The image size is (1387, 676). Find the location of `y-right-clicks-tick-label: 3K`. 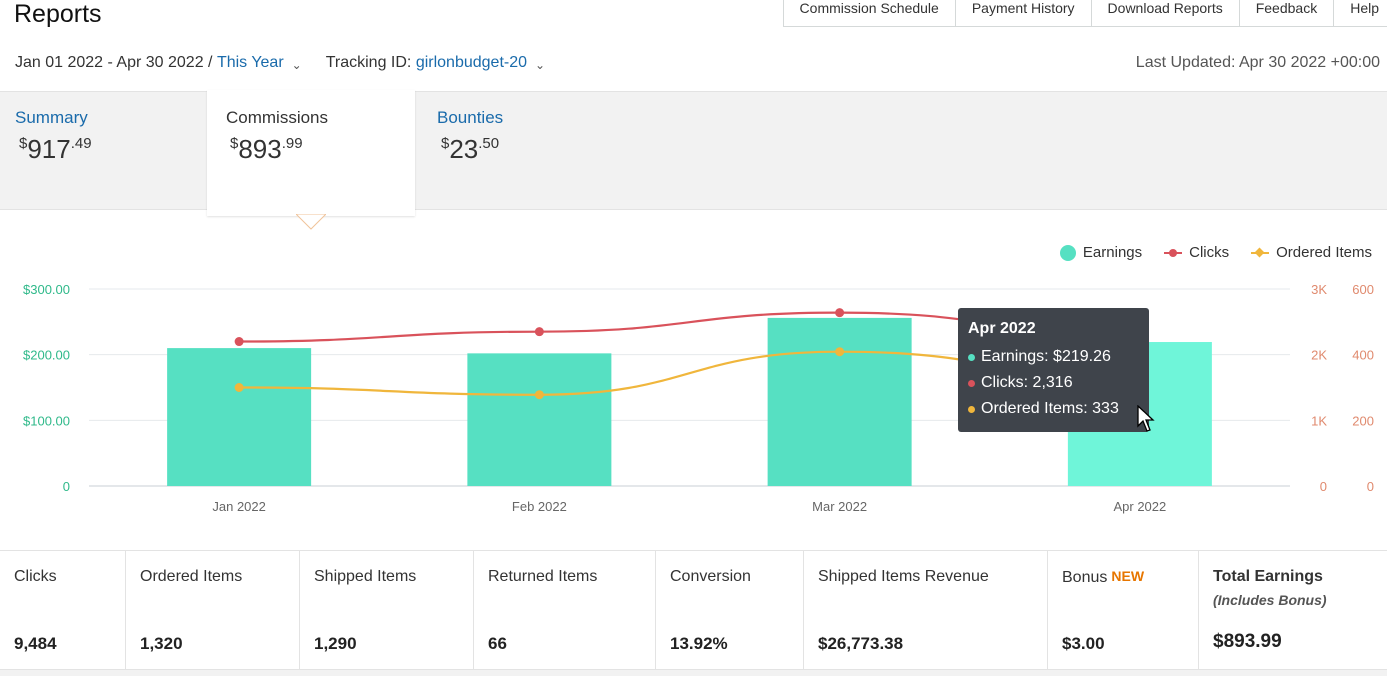

y-right-clicks-tick-label: 3K is located at coordinates (1319, 289).